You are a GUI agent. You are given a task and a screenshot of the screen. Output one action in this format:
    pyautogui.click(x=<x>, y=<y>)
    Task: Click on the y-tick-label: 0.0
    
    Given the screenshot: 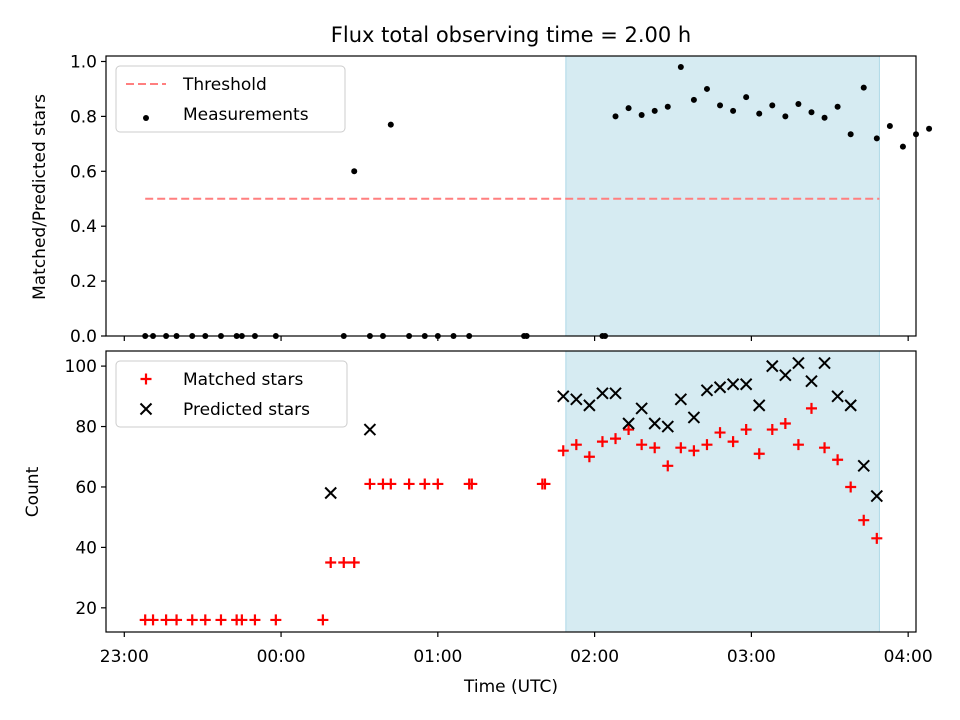 What is the action you would take?
    pyautogui.click(x=83, y=337)
    